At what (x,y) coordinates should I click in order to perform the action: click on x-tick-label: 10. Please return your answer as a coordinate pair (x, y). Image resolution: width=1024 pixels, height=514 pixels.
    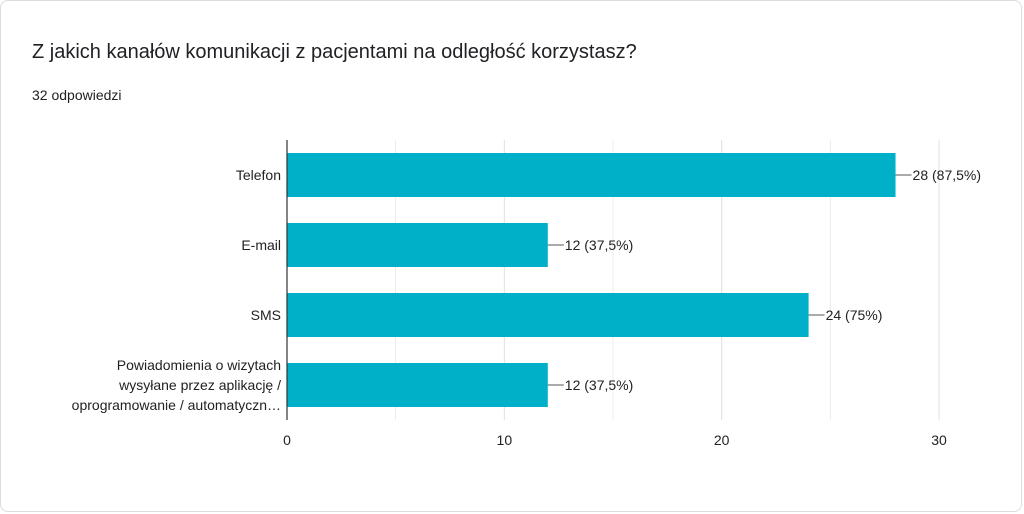
    Looking at the image, I should click on (505, 440).